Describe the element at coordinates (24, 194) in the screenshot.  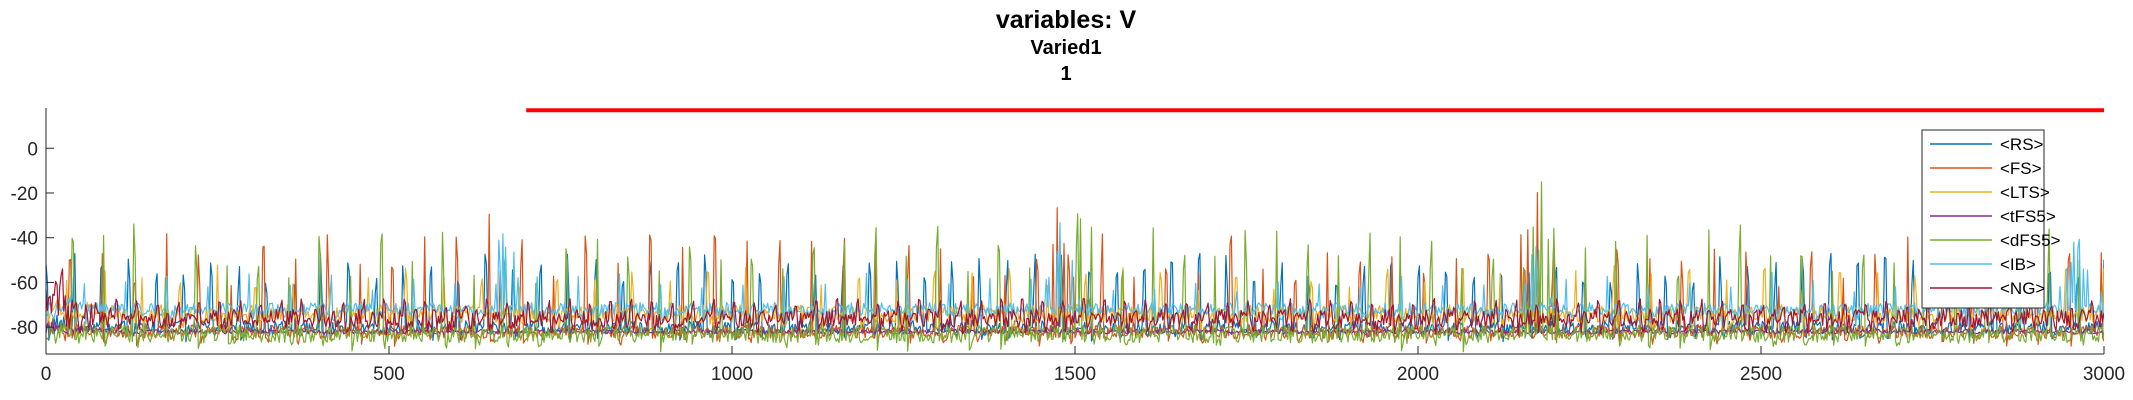
I see `y-tick-label: -20` at that location.